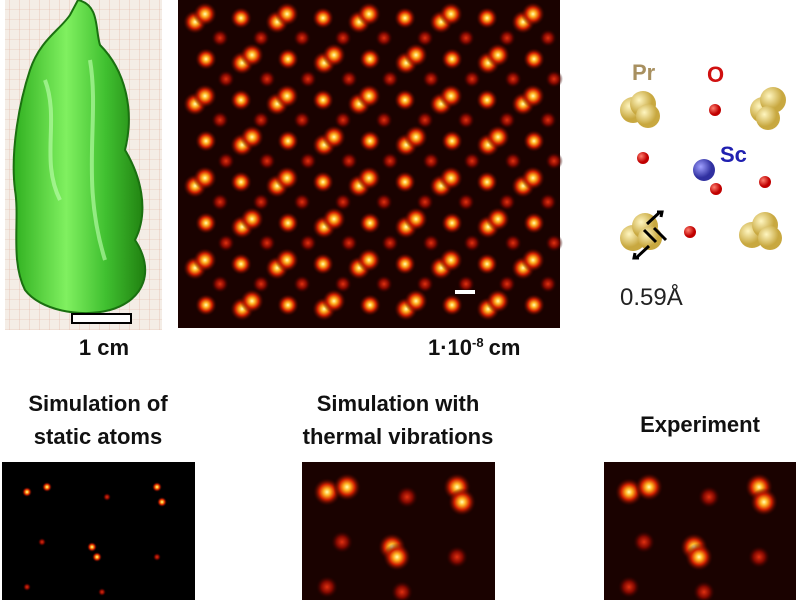  I want to click on panel-title: Simulation with, so click(398, 403).